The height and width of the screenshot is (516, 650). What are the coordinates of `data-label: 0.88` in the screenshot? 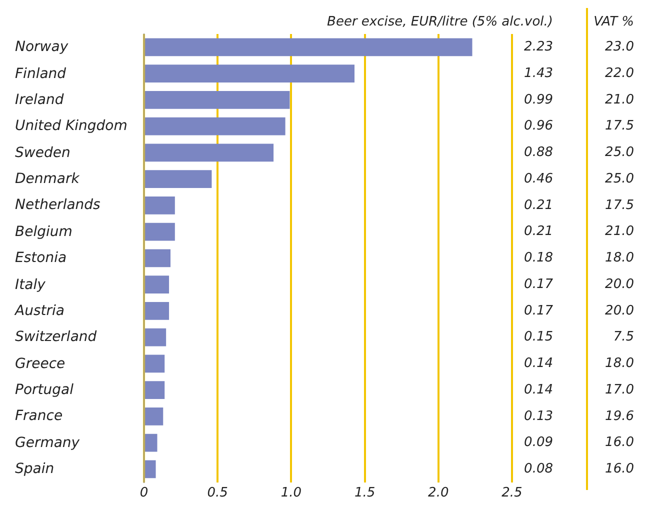 It's located at (538, 152).